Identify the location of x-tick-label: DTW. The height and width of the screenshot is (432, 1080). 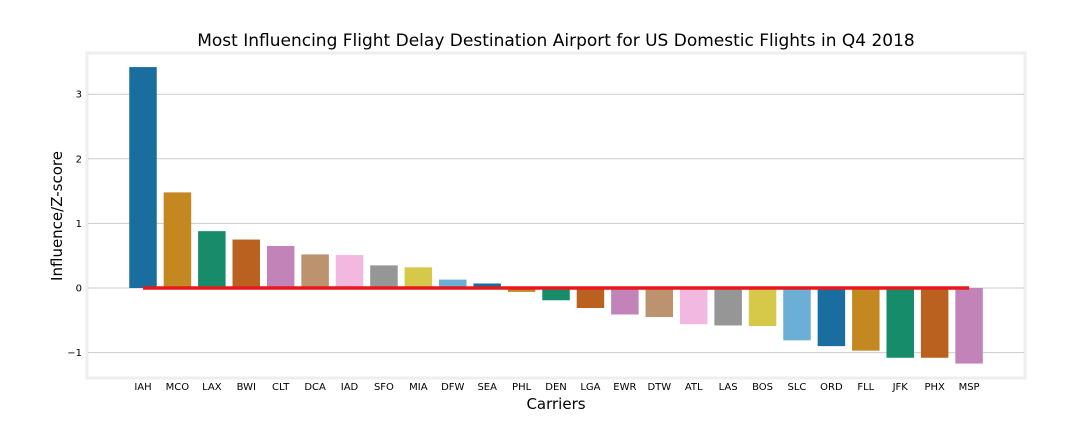
(659, 387).